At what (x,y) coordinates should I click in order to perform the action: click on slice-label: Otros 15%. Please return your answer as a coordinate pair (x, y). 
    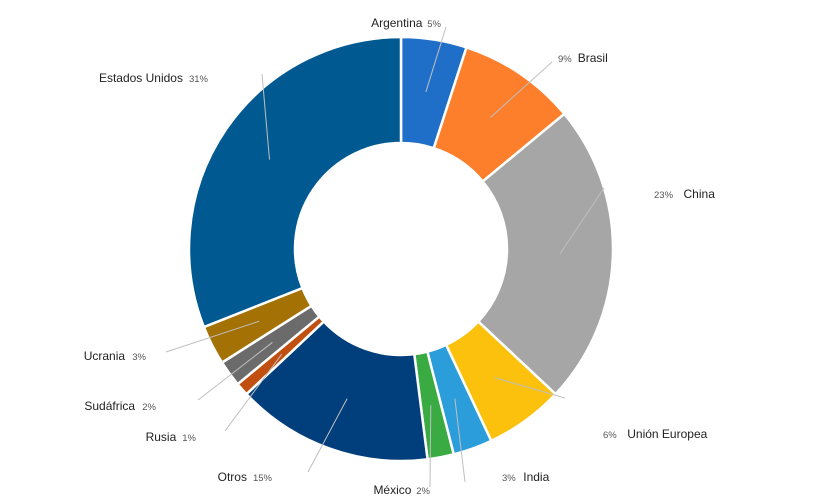
    Looking at the image, I should click on (245, 477).